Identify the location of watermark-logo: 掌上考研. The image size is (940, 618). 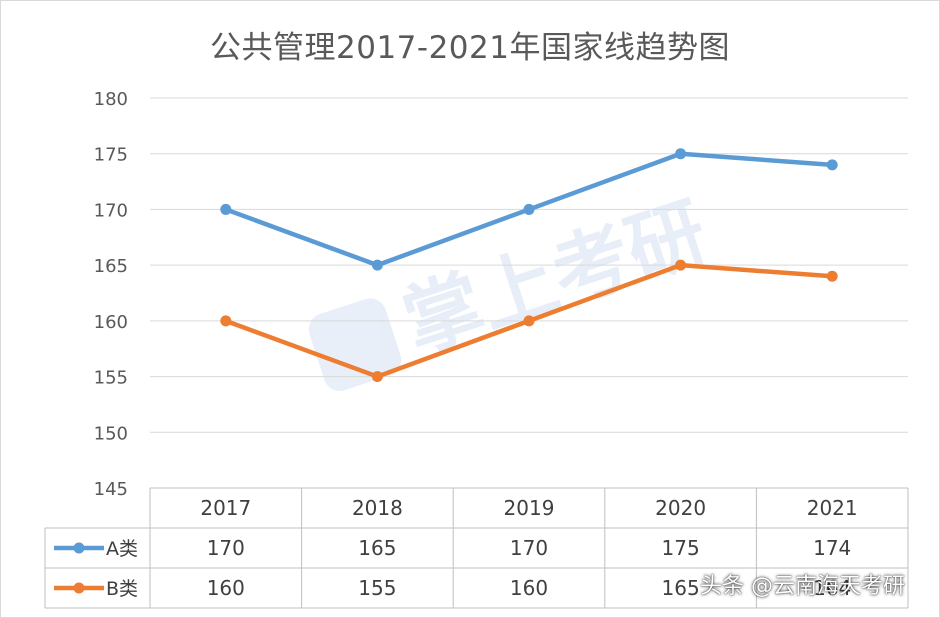
(513, 289).